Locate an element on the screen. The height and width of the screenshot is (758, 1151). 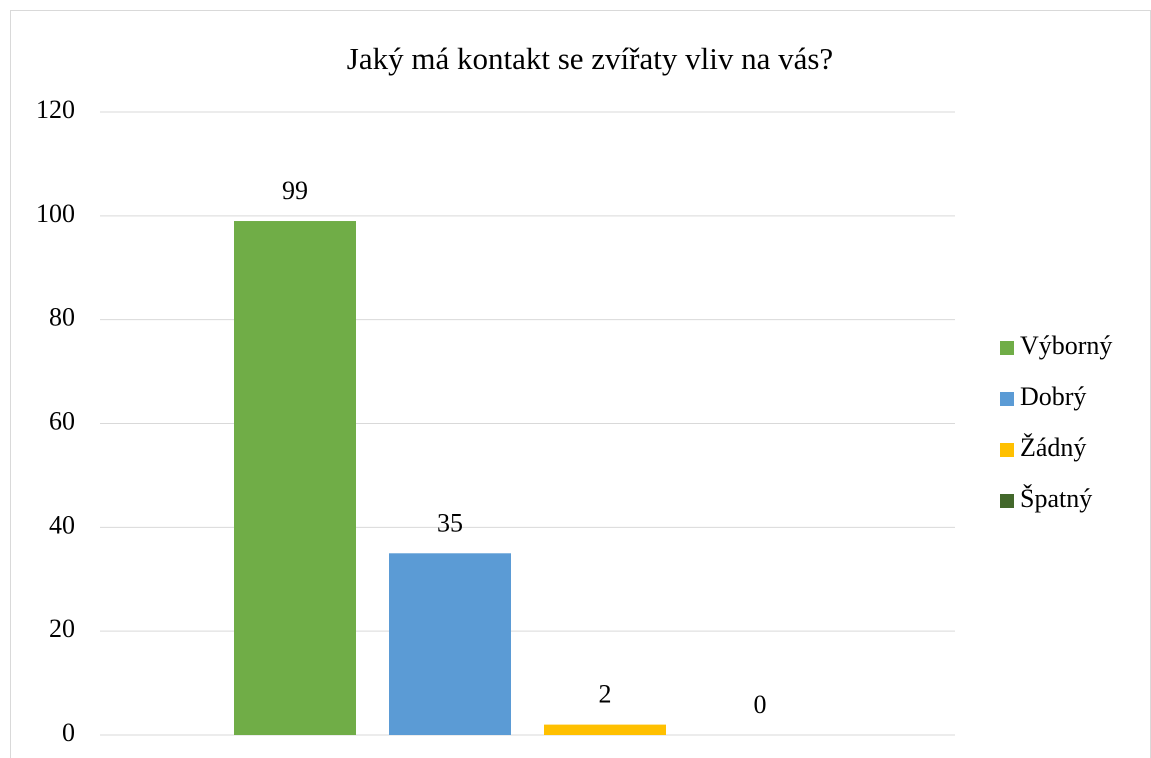
y-tick-label: 120 is located at coordinates (55, 109).